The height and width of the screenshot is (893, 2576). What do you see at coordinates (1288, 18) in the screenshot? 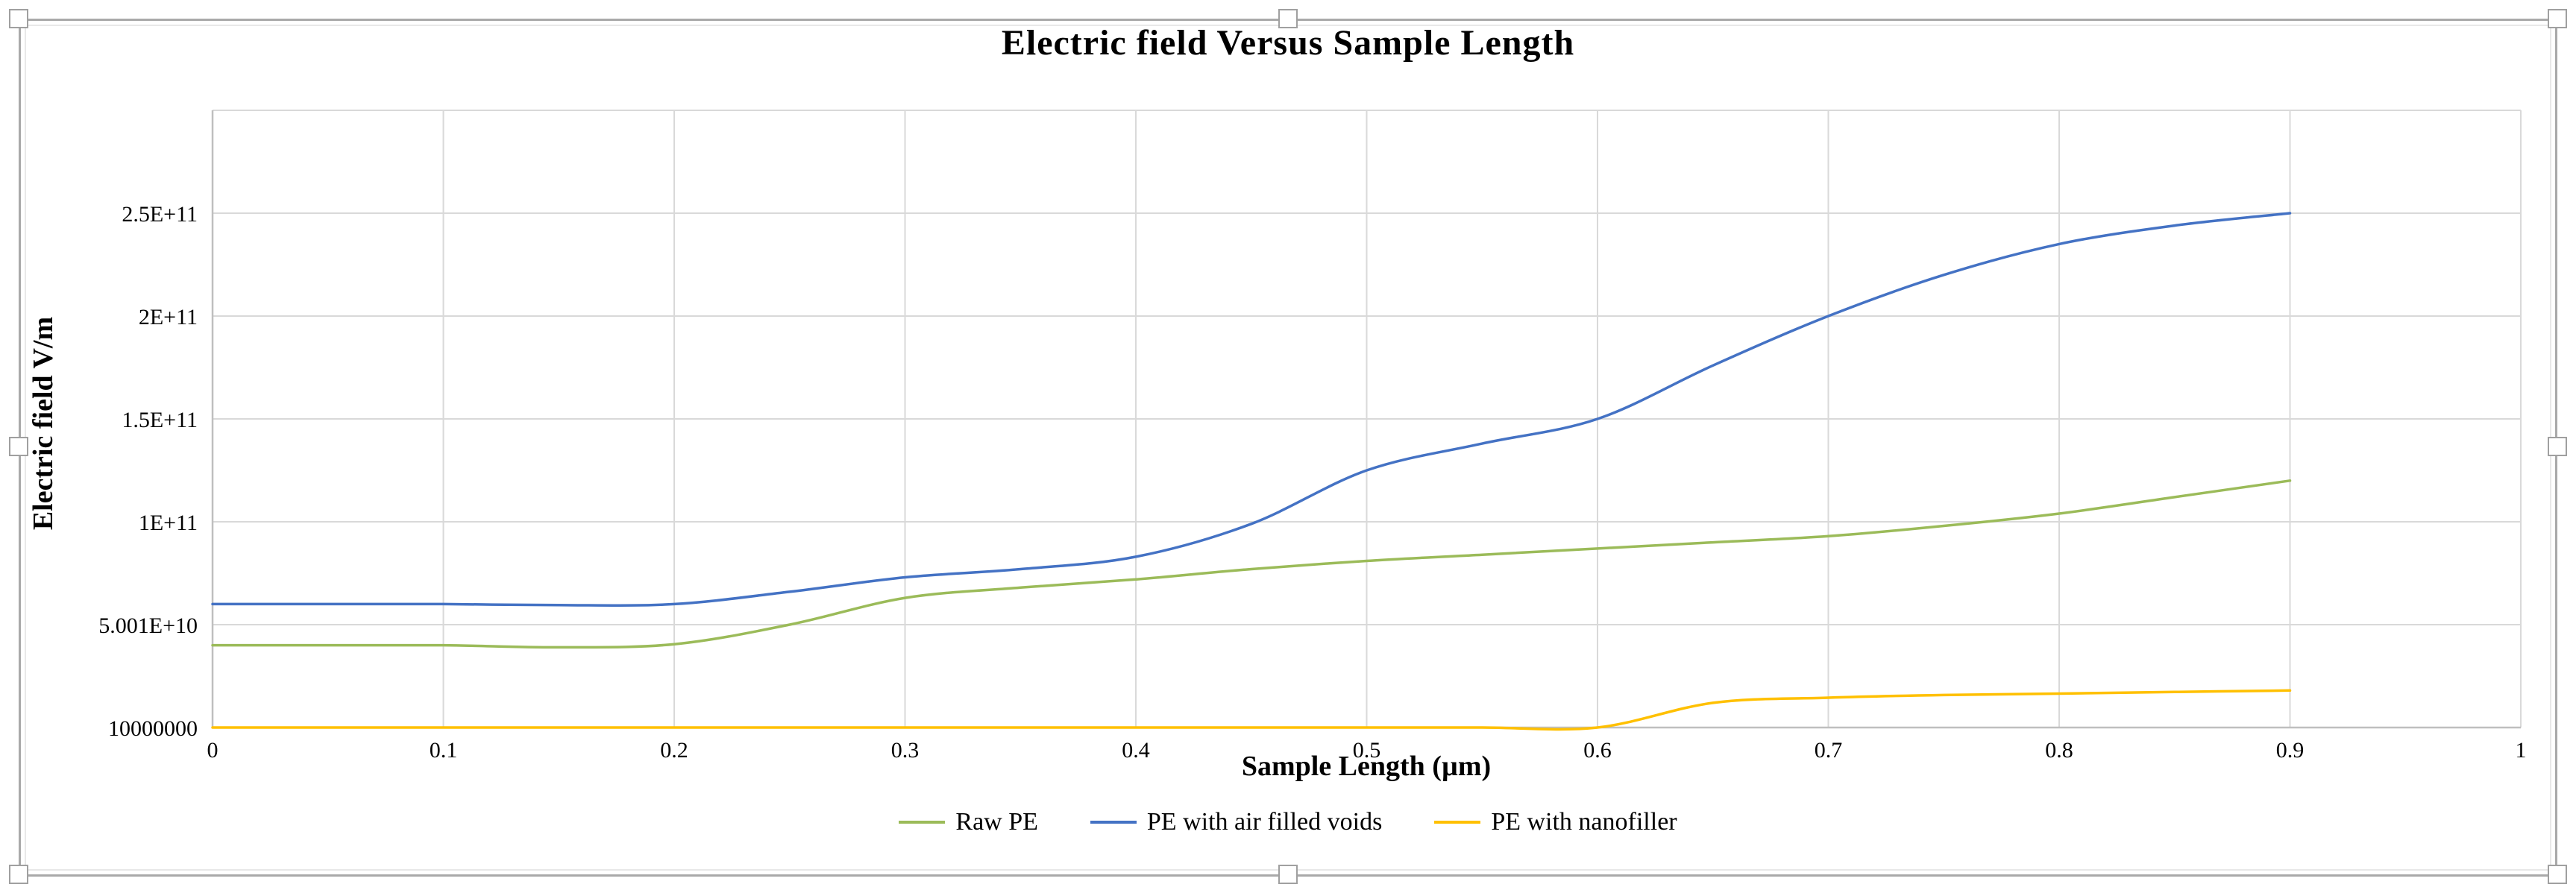
I see `resize-handle-top-center` at bounding box center [1288, 18].